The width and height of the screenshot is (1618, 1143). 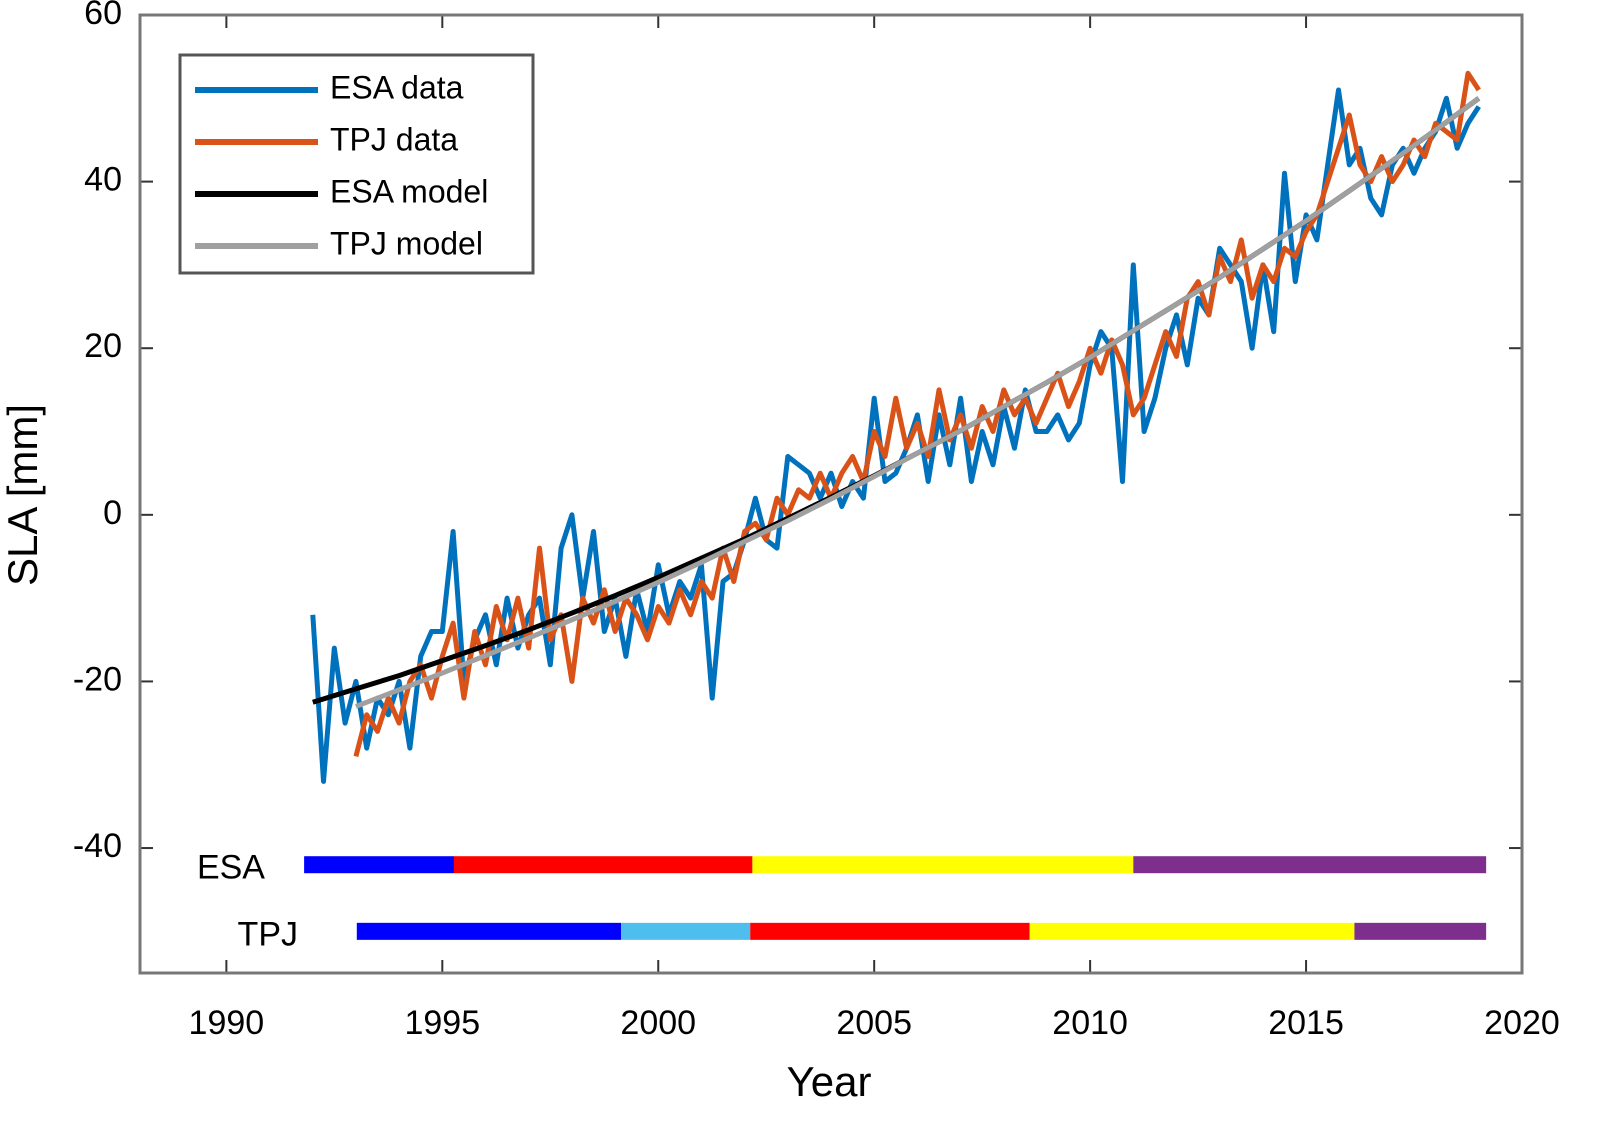 I want to click on y-tick-label: 0, so click(x=112, y=513).